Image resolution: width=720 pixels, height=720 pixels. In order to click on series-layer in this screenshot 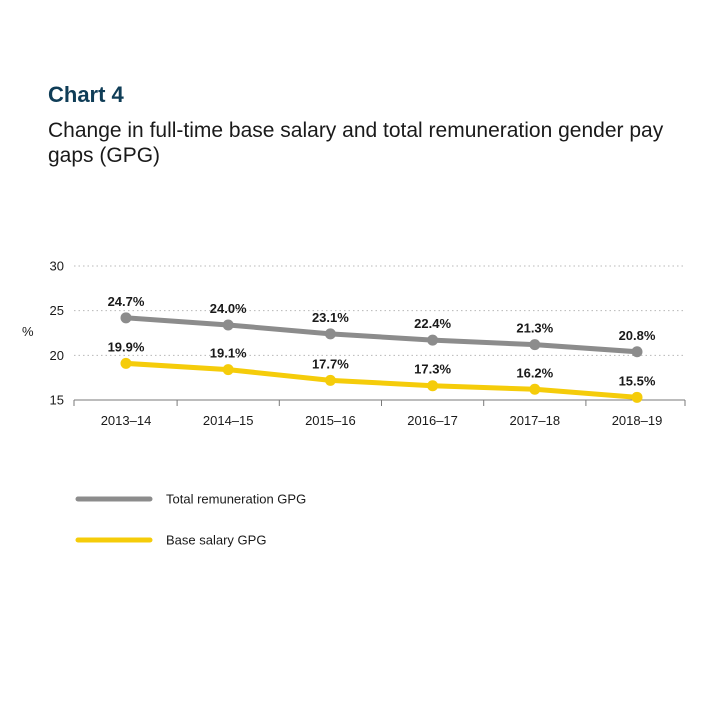, I will do `click(381, 357)`.